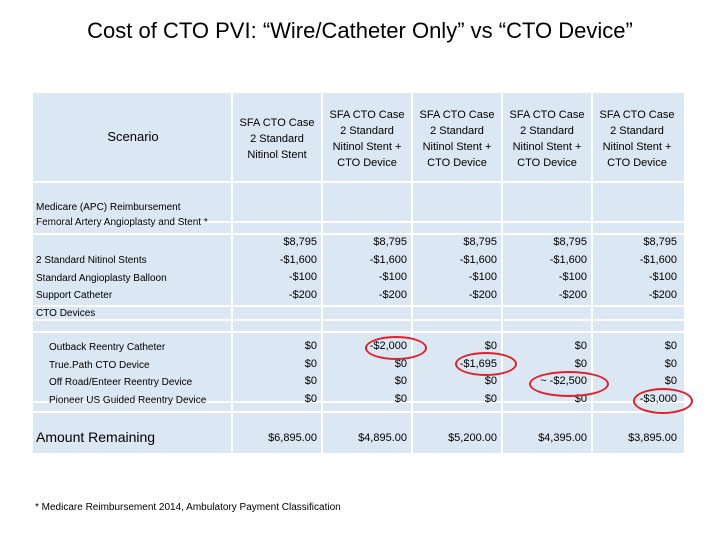 Image resolution: width=720 pixels, height=540 pixels. Describe the element at coordinates (121, 382) in the screenshot. I see `device-label: Off Road/Enteer Reentry Device` at that location.